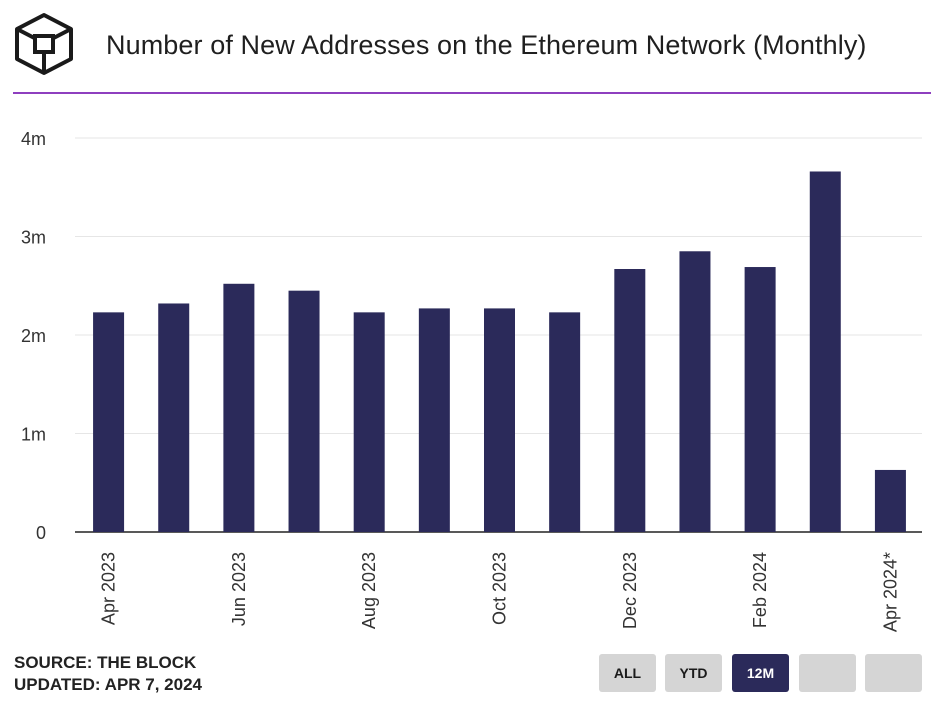  Describe the element at coordinates (33, 435) in the screenshot. I see `y-tick-label: 1m` at that location.